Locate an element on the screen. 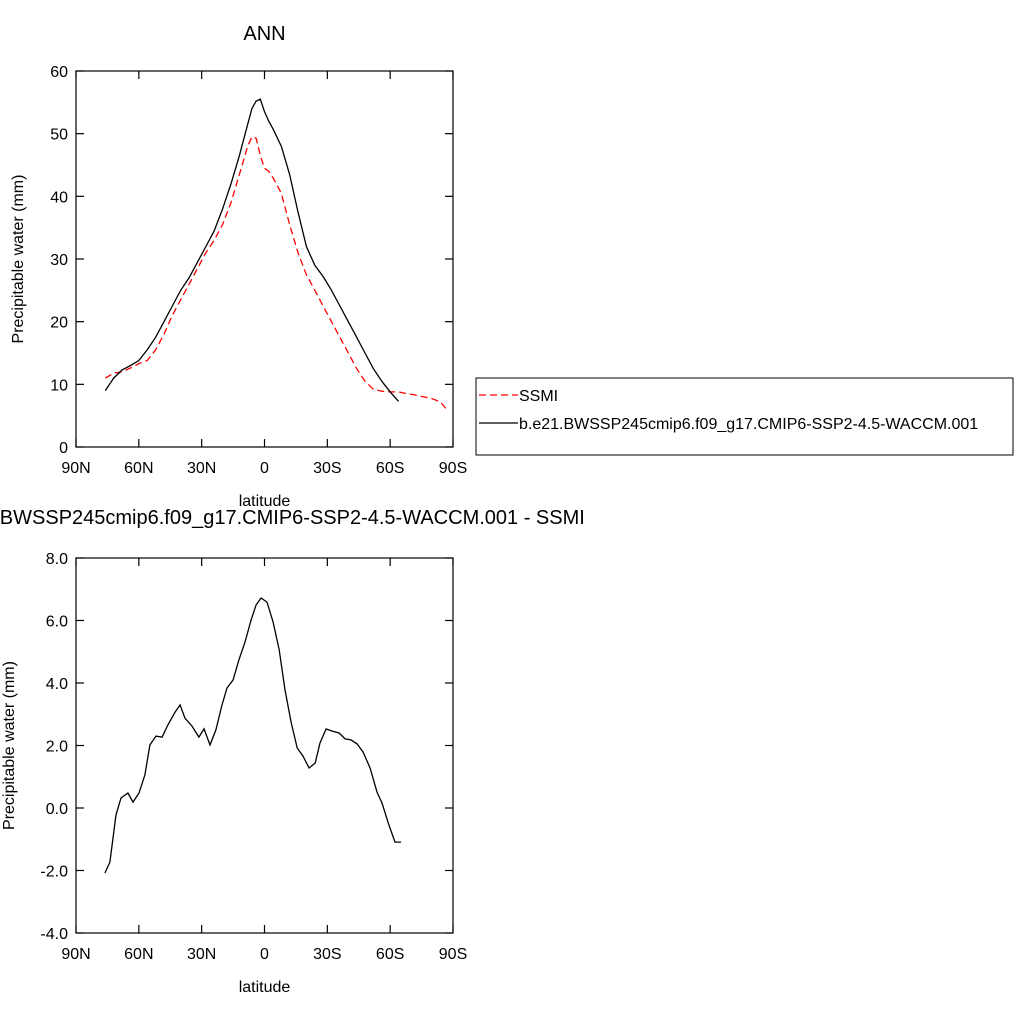 The height and width of the screenshot is (1024, 1024). y-tick-label: 6.0 is located at coordinates (57, 622).